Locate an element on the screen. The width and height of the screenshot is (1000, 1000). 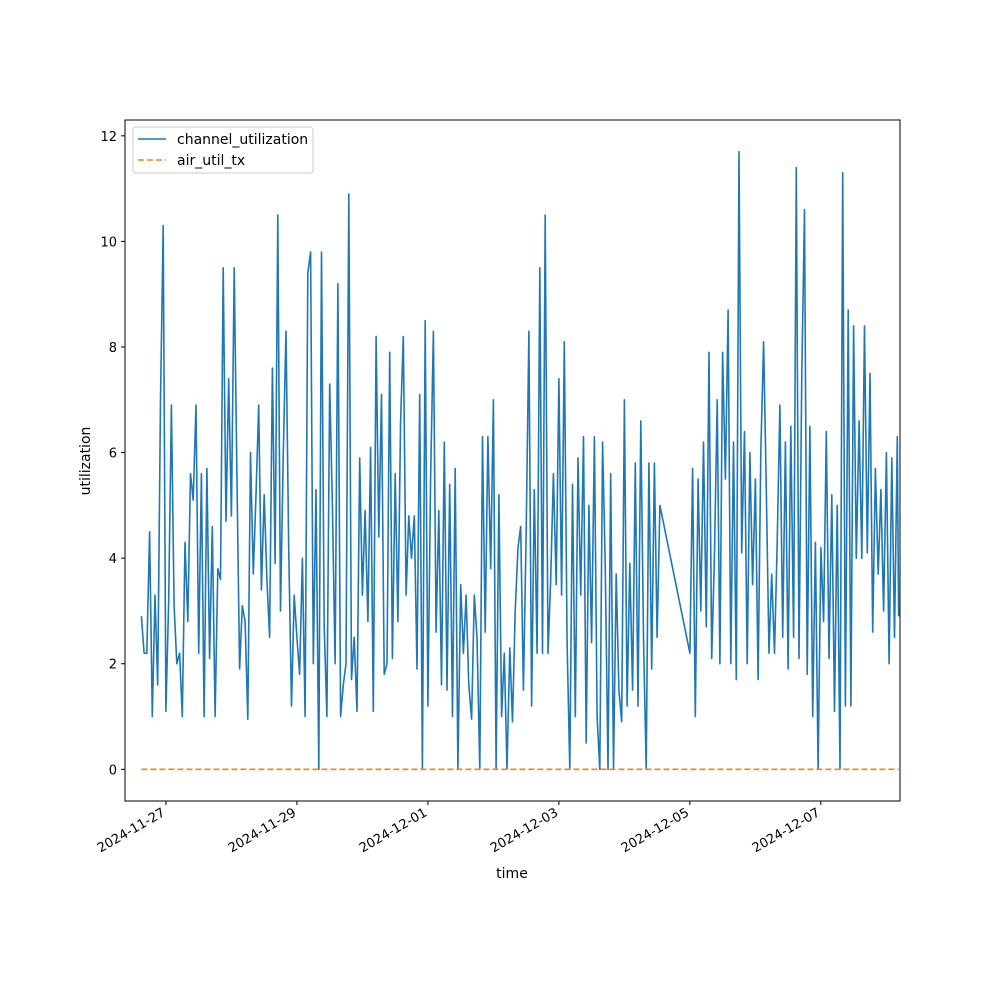
y-tick-label: 2 is located at coordinates (113, 665).